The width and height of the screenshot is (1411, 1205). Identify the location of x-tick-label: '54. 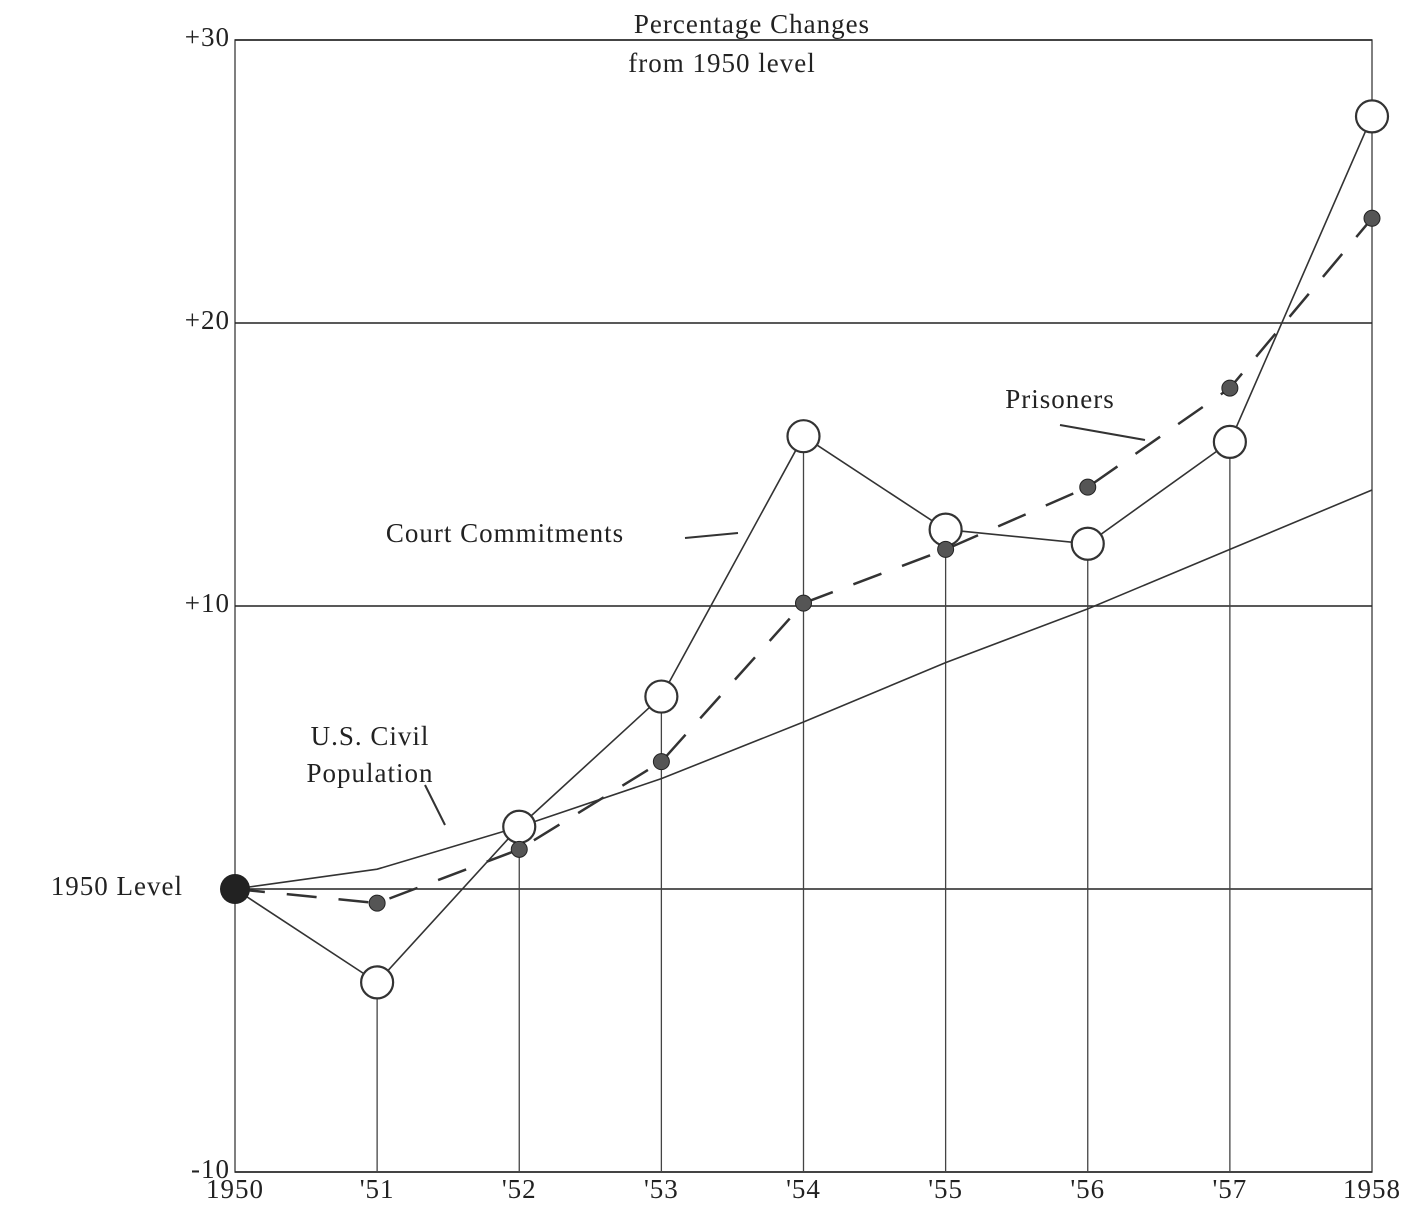
(803, 1189).